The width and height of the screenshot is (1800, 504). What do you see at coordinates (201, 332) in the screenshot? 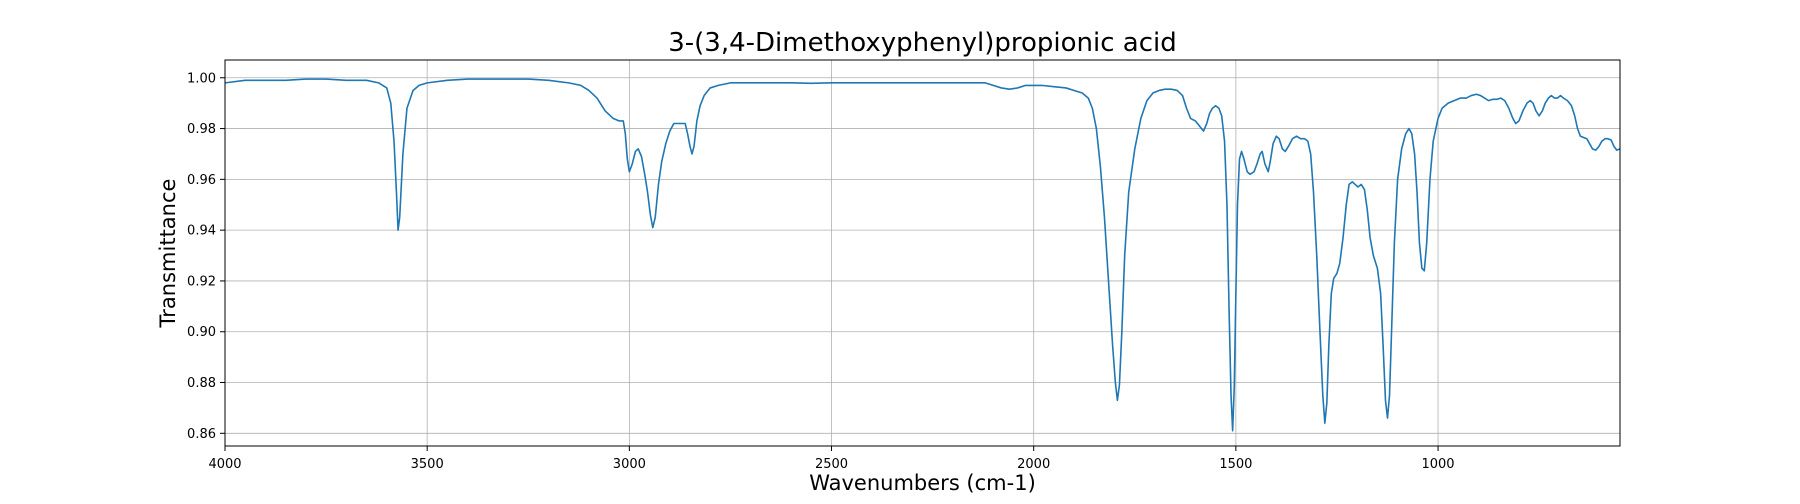
I see `y-tick-label: 0.90` at bounding box center [201, 332].